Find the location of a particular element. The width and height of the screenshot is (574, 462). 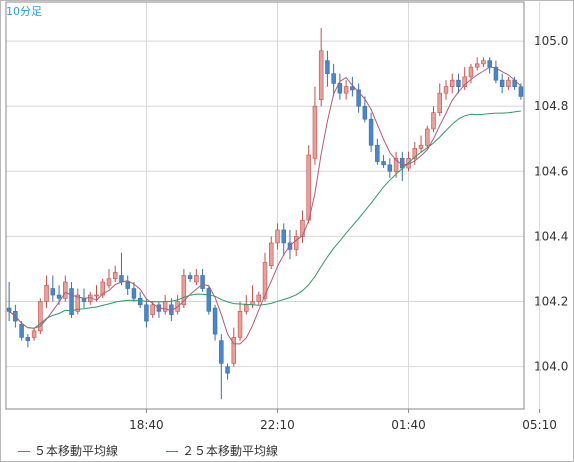

y-tick-label: 104.6 is located at coordinates (551, 171).